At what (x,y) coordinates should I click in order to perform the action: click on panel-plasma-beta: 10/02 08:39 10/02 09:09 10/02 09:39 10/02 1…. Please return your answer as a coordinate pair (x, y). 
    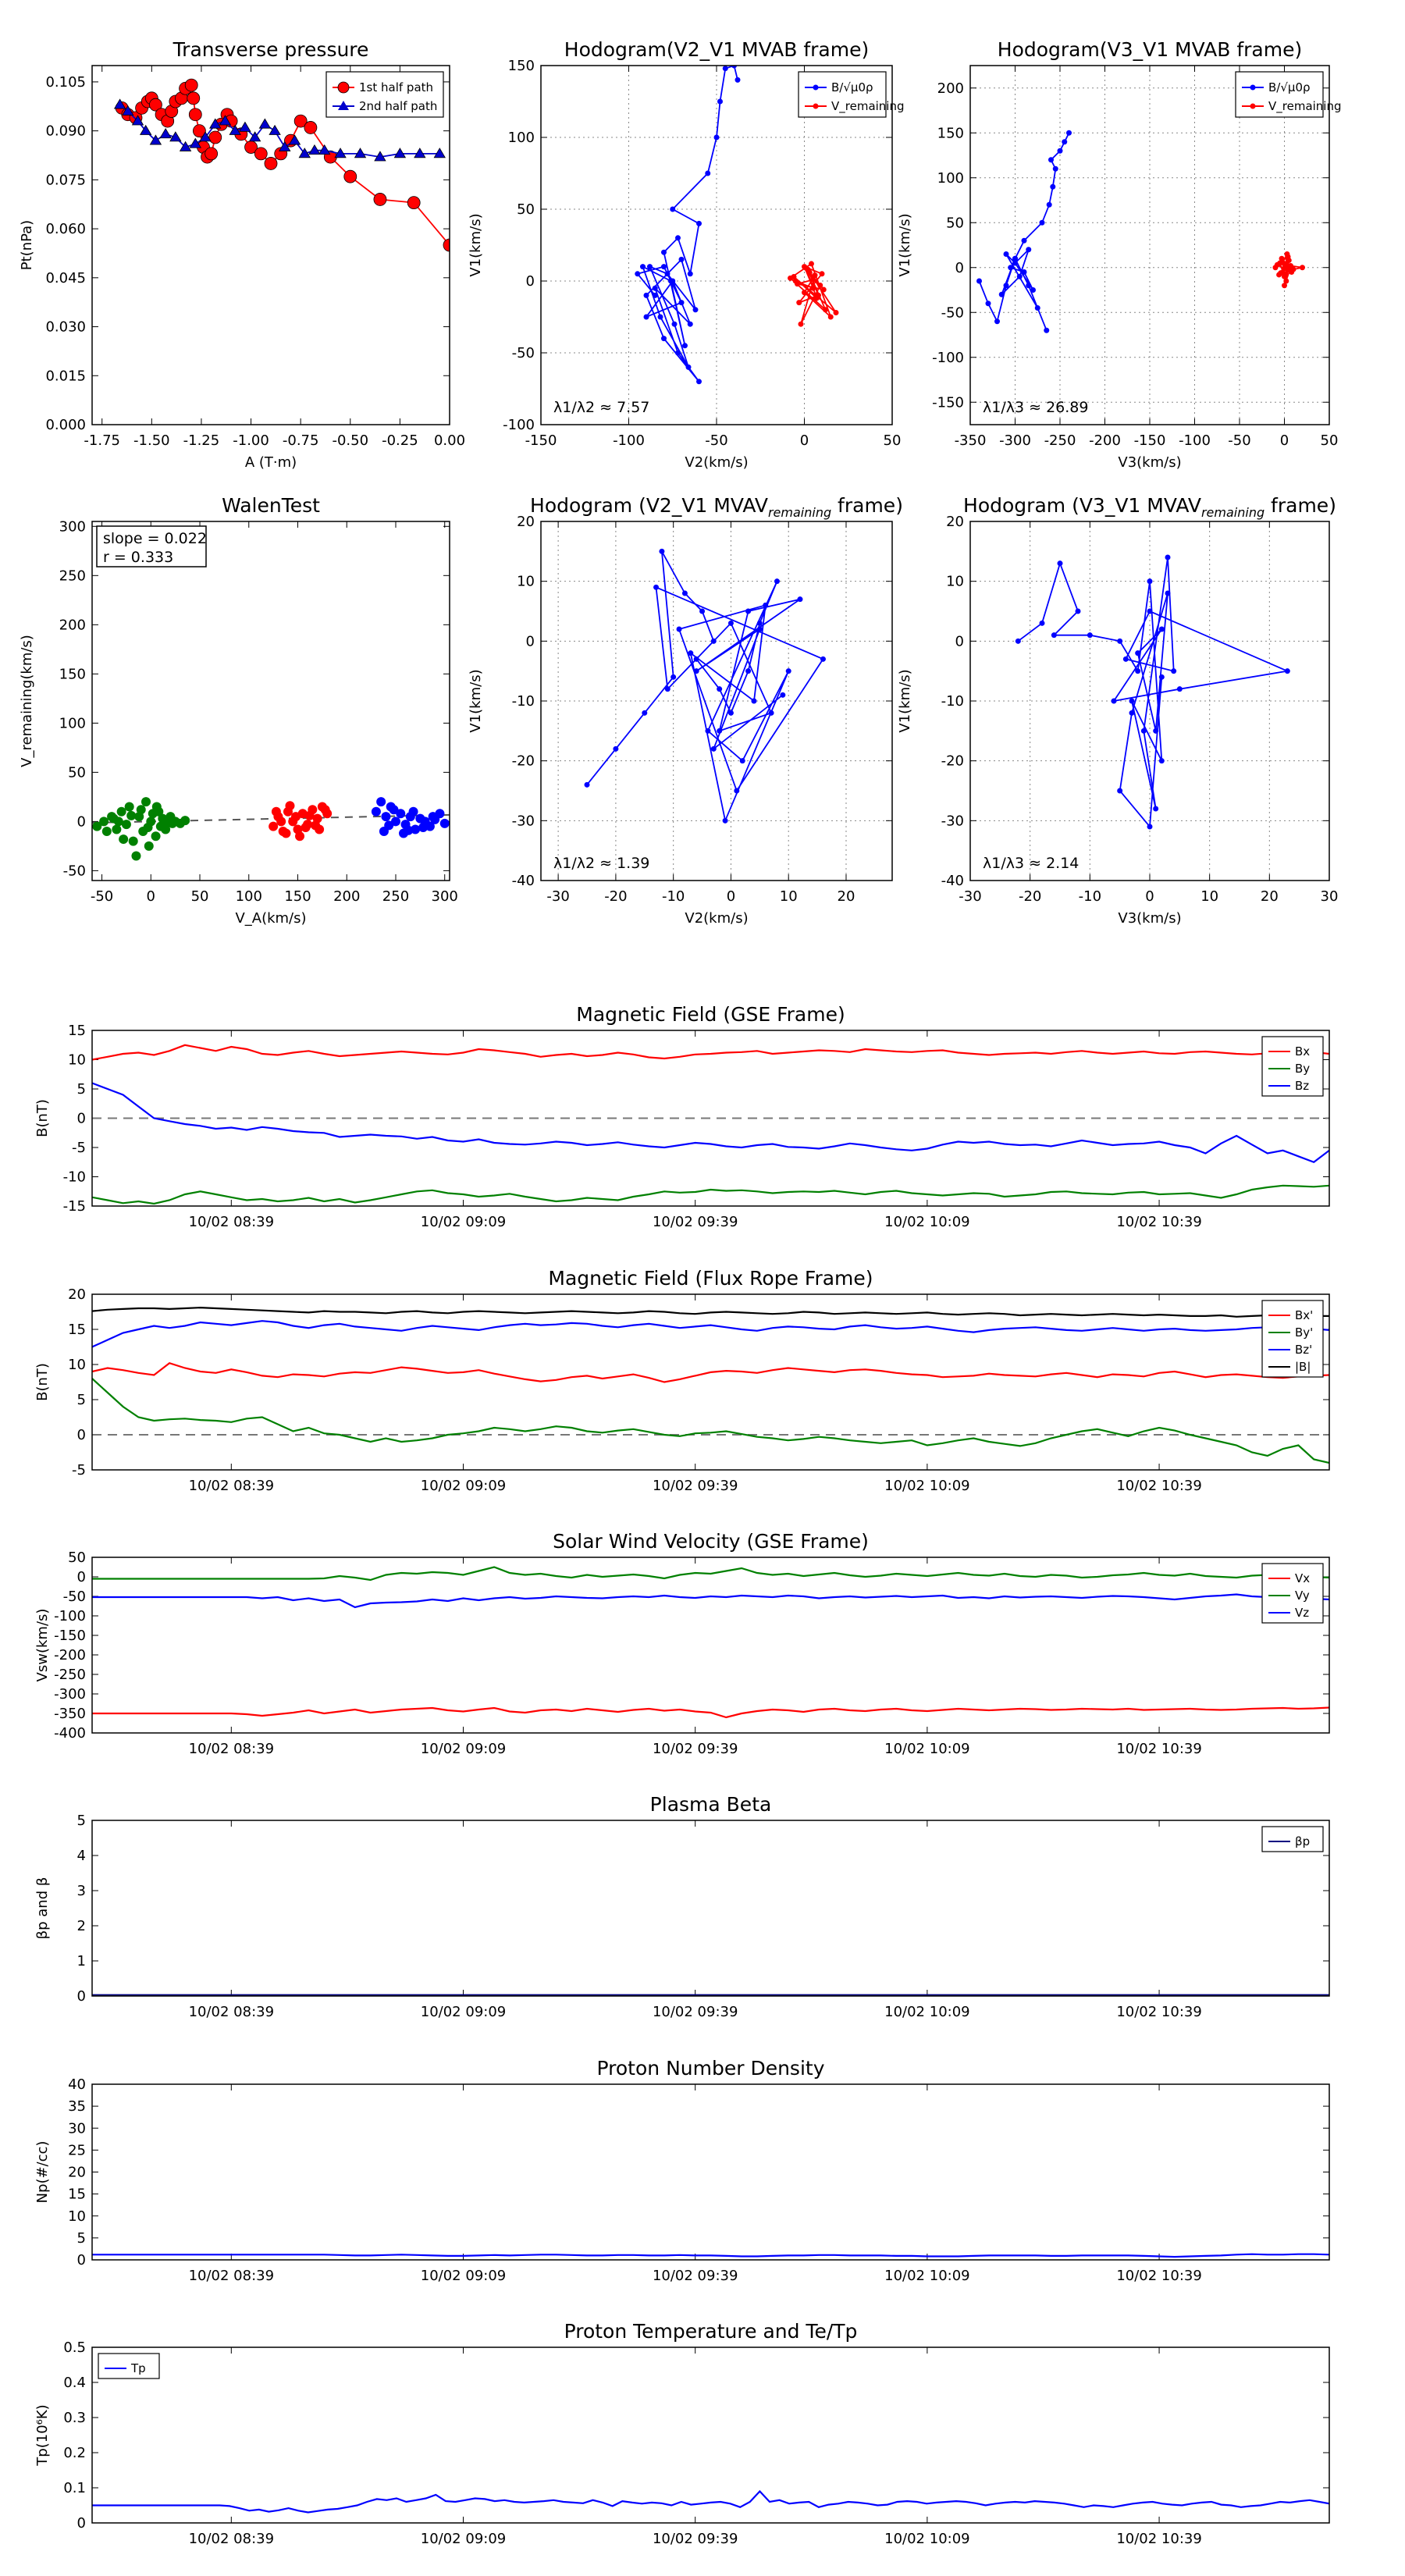
    Looking at the image, I should click on (682, 1906).